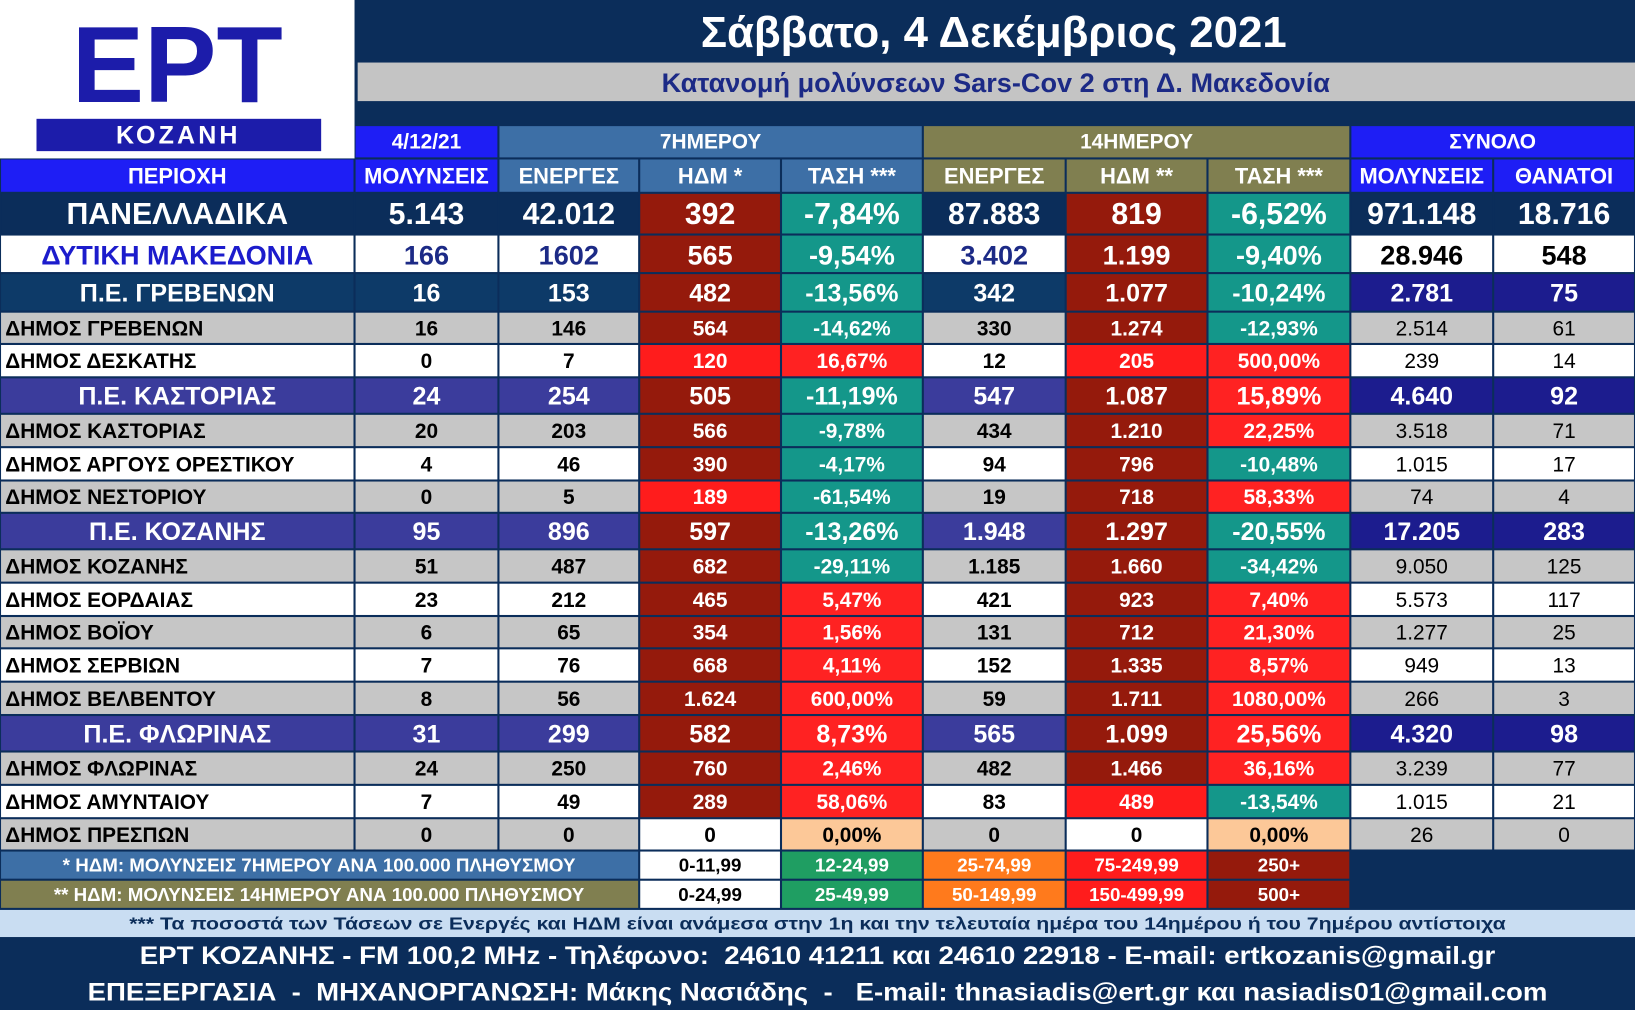 The image size is (1635, 1010). What do you see at coordinates (1278, 734) in the screenshot?
I see `value: 25,56%` at bounding box center [1278, 734].